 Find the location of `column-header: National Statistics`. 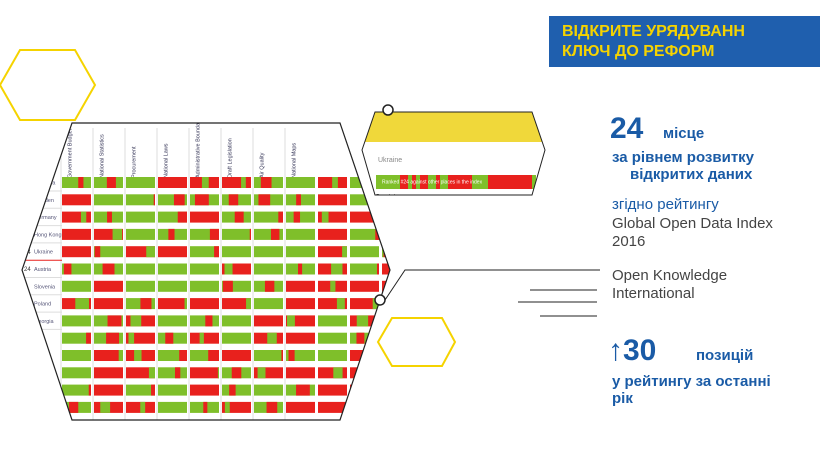

column-header: National Statistics is located at coordinates (102, 156).